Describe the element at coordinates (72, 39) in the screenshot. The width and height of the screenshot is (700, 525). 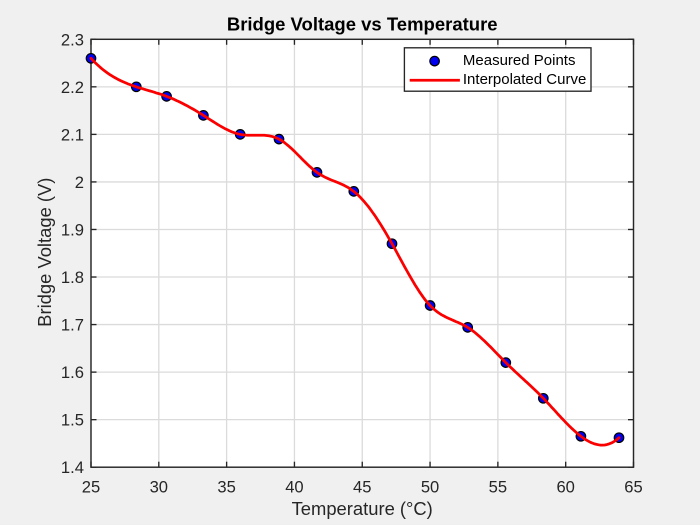
I see `svg-text: 2.3` at that location.